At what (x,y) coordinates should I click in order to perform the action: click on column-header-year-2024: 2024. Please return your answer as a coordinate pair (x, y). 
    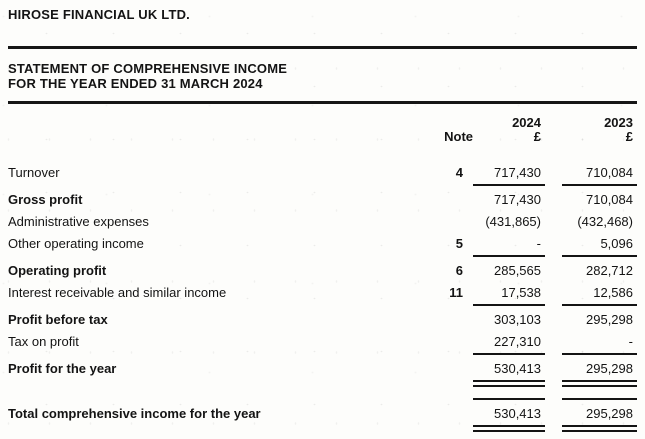
    Looking at the image, I should click on (526, 122).